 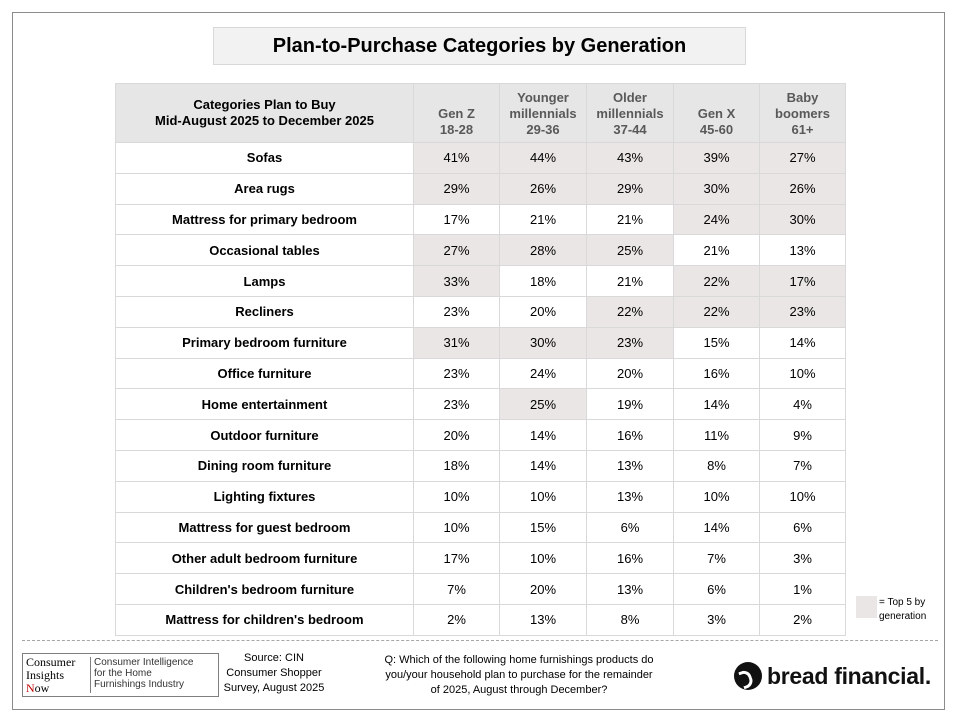 I want to click on table-row: Area rugs 29% 26% 29% 30% 26%, so click(x=480, y=188).